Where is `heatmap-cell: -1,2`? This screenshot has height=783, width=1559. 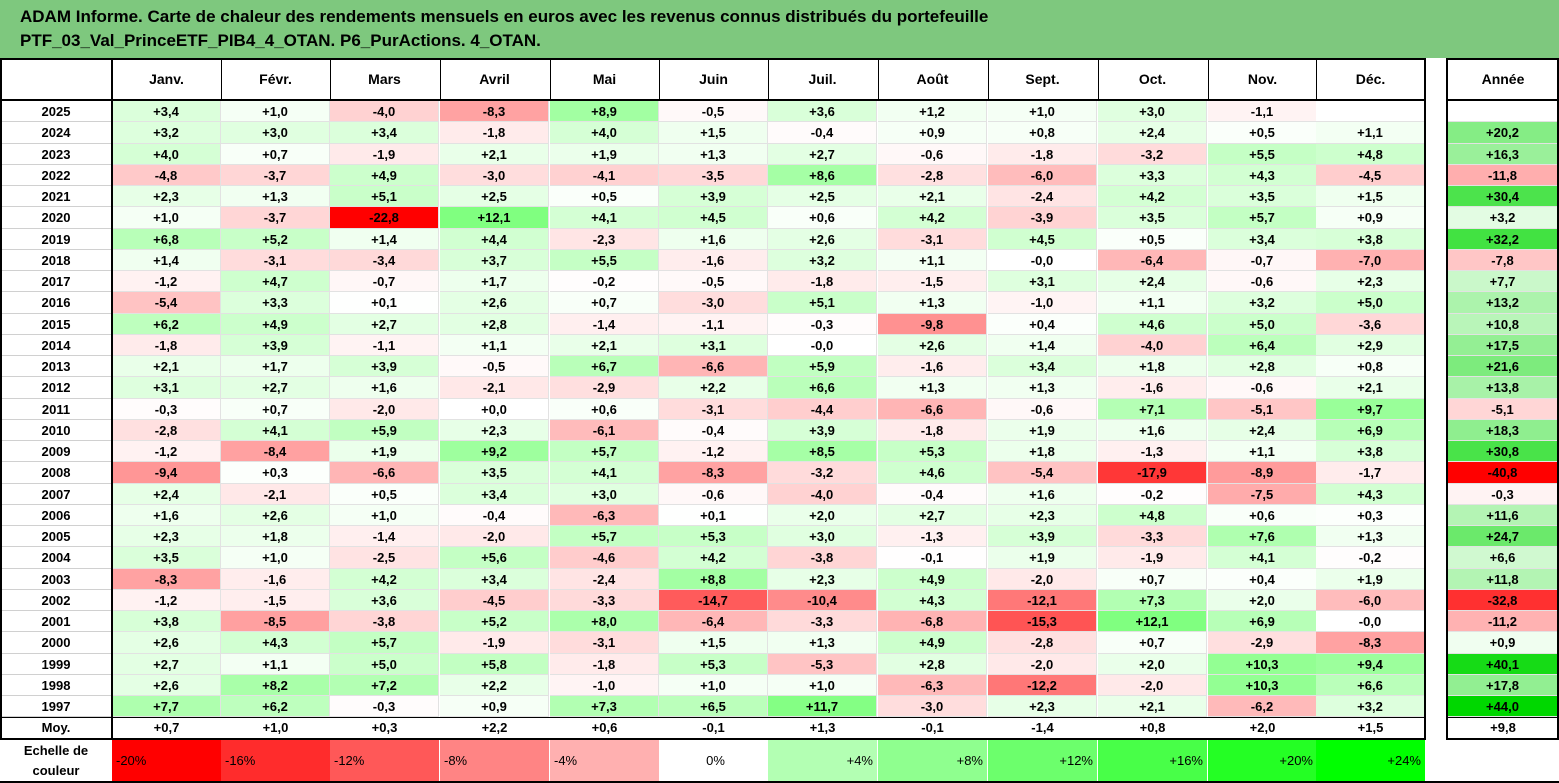
heatmap-cell: -1,2 is located at coordinates (713, 452).